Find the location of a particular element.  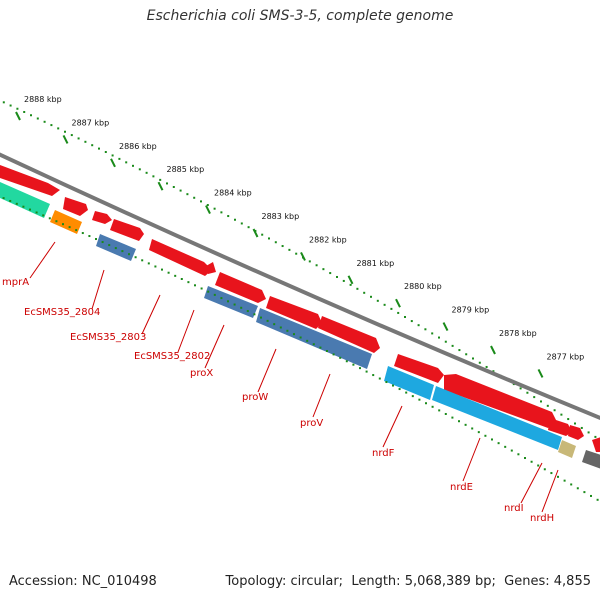

scale-tick-label: 2877 kbp is located at coordinates (566, 356).